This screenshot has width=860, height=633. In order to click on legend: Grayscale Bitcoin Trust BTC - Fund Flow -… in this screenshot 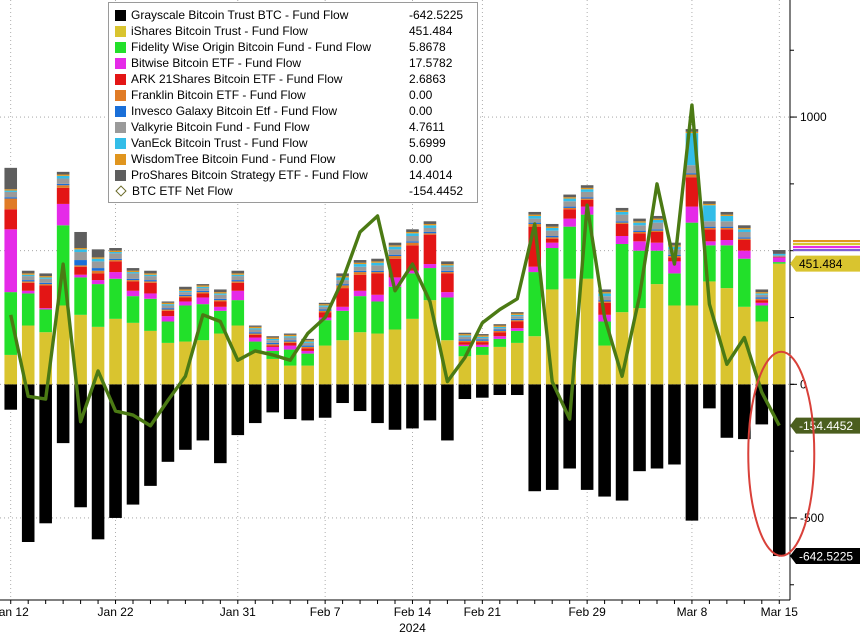, I will do `click(293, 102)`.